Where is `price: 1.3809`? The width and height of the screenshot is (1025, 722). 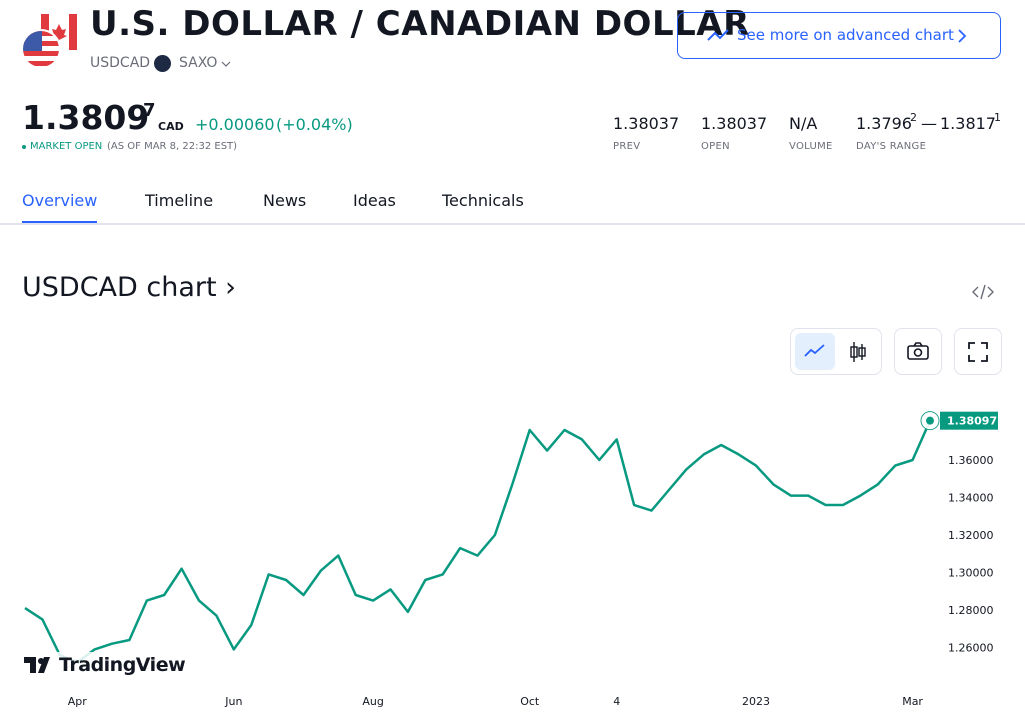
price: 1.3809 is located at coordinates (86, 117).